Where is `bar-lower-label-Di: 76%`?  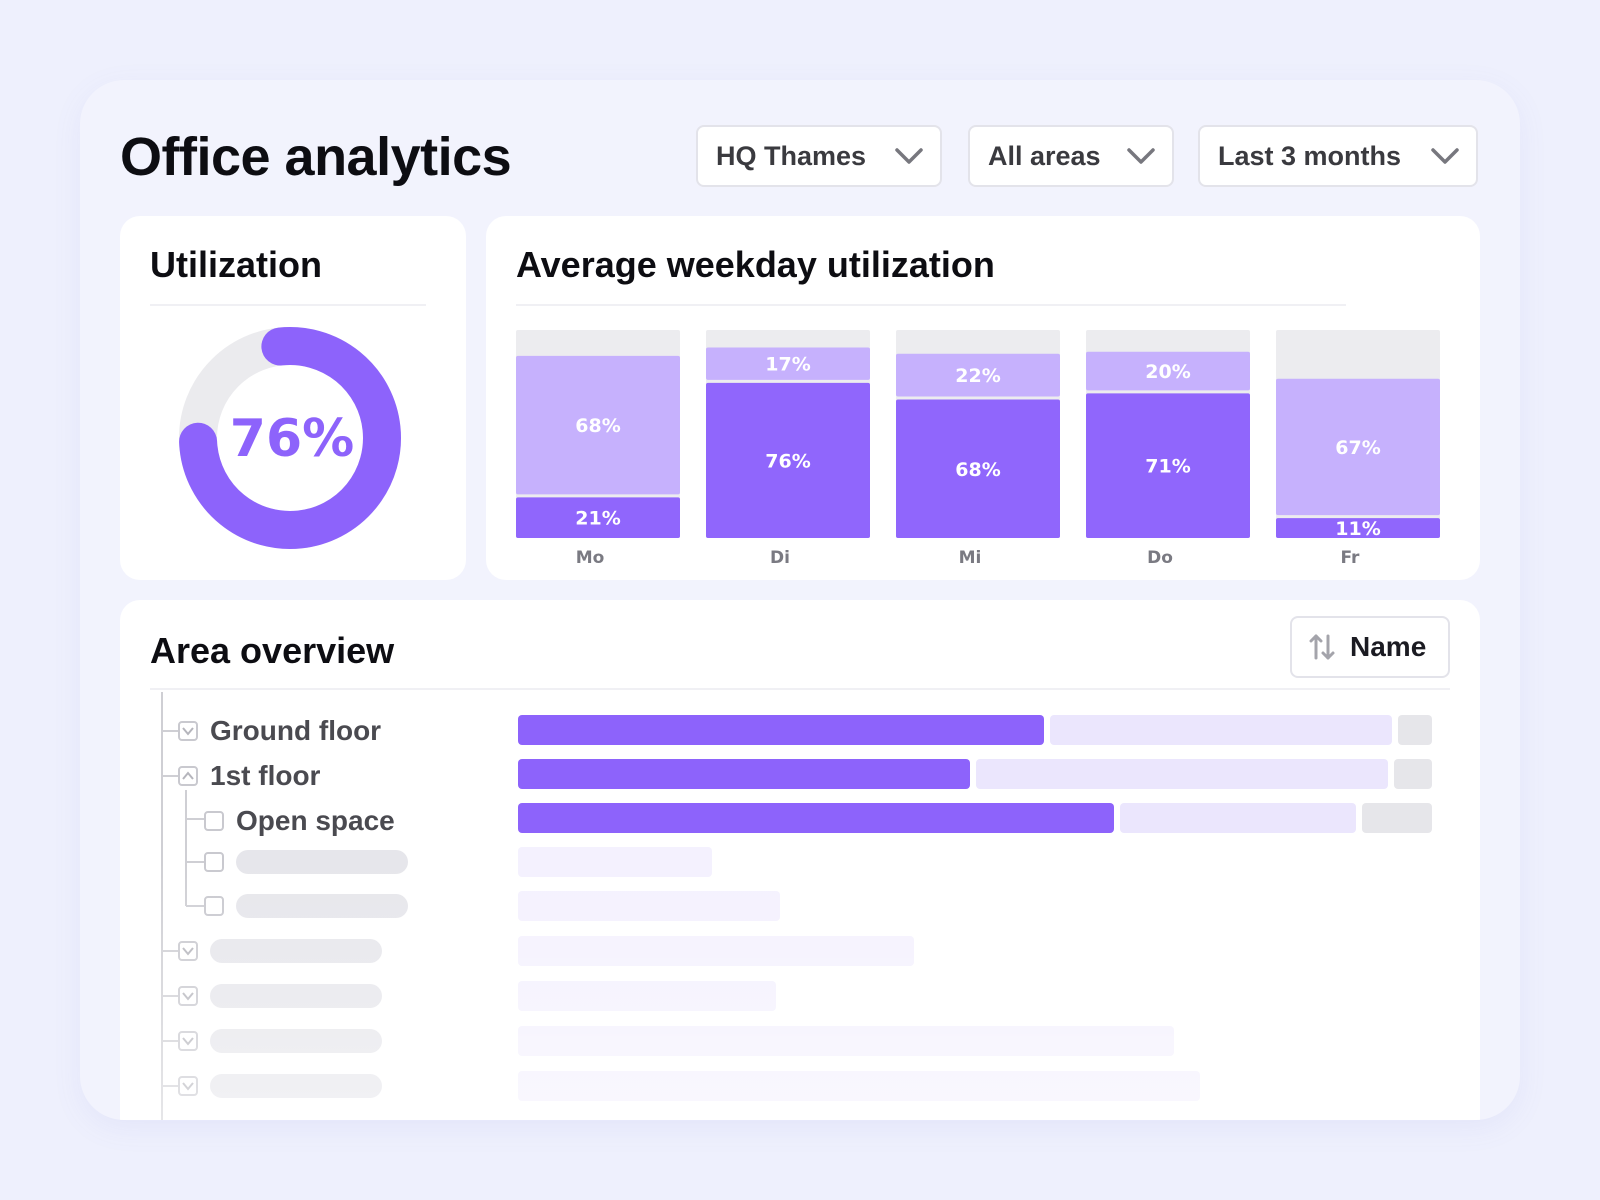
bar-lower-label-Di: 76% is located at coordinates (787, 461).